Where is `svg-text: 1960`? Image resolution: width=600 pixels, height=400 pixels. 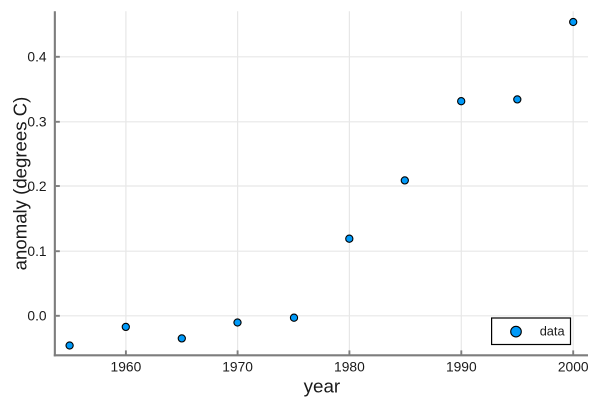
svg-text: 1960 is located at coordinates (126, 366).